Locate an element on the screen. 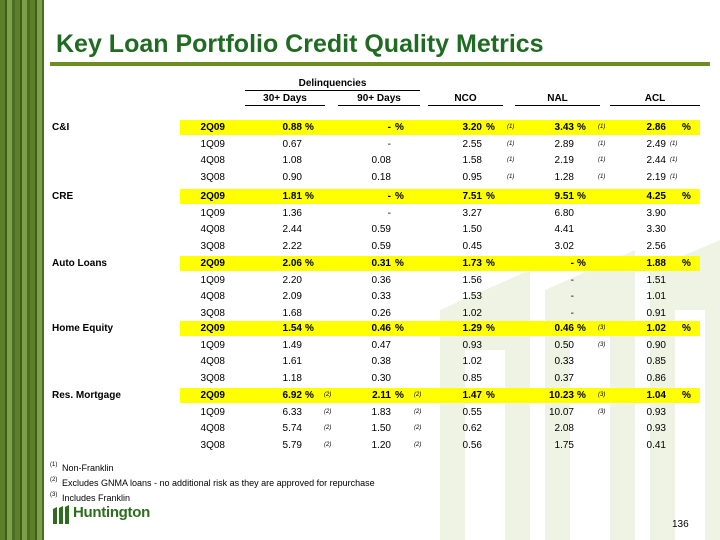 This screenshot has height=540, width=720. header-delinquencies-rule is located at coordinates (332, 90).